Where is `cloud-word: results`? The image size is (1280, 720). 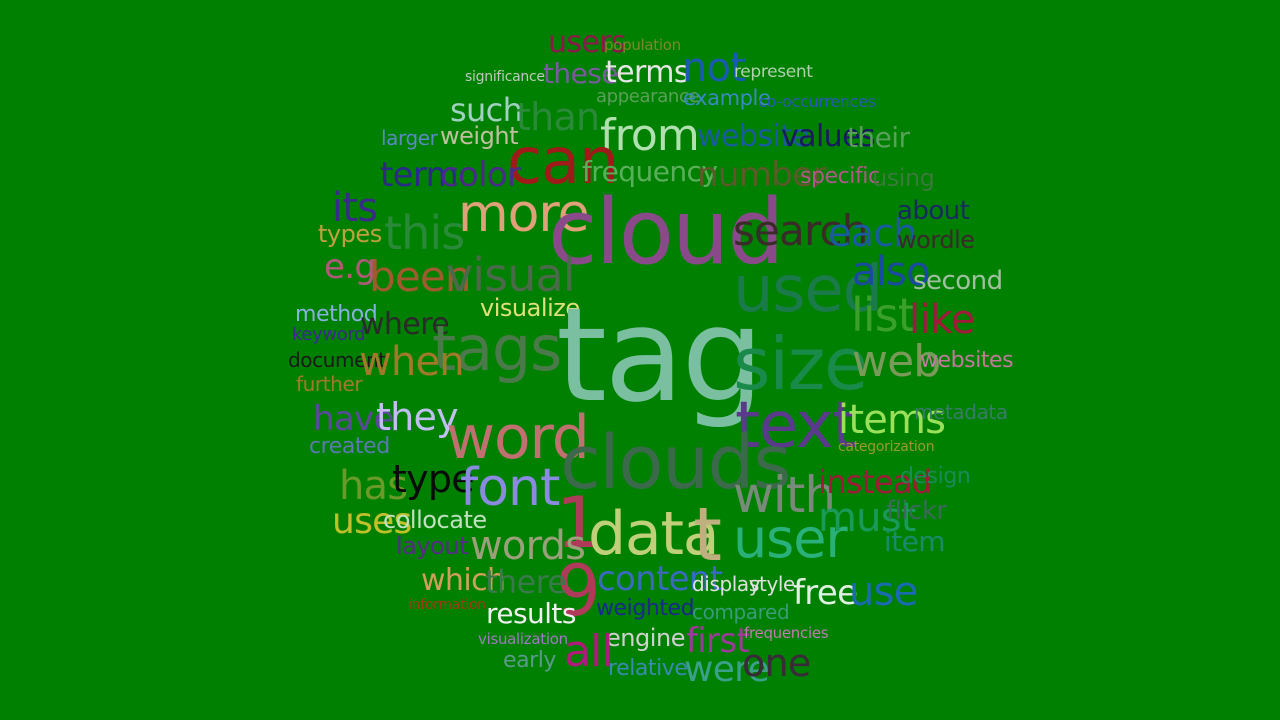 cloud-word: results is located at coordinates (531, 613).